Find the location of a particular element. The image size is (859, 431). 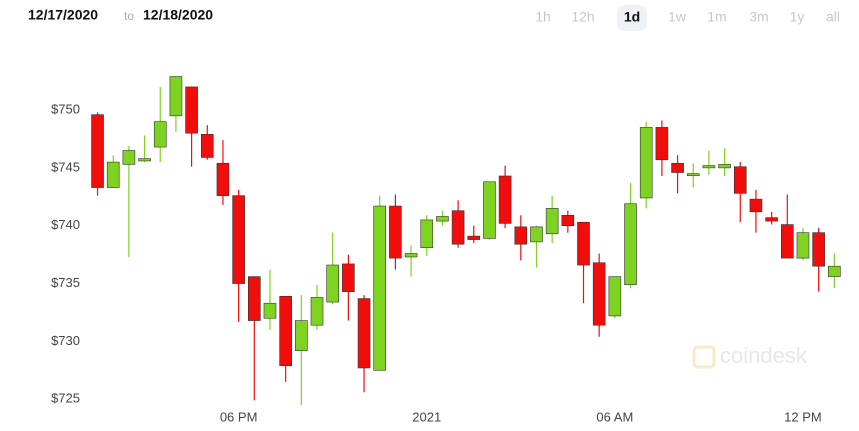

range-button: 12h is located at coordinates (582, 17).